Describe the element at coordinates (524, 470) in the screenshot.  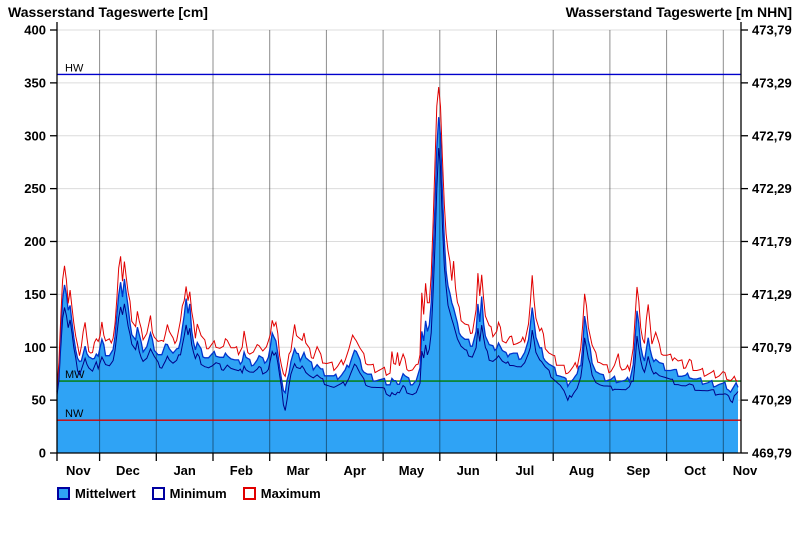
I see `month-label: Jul` at that location.